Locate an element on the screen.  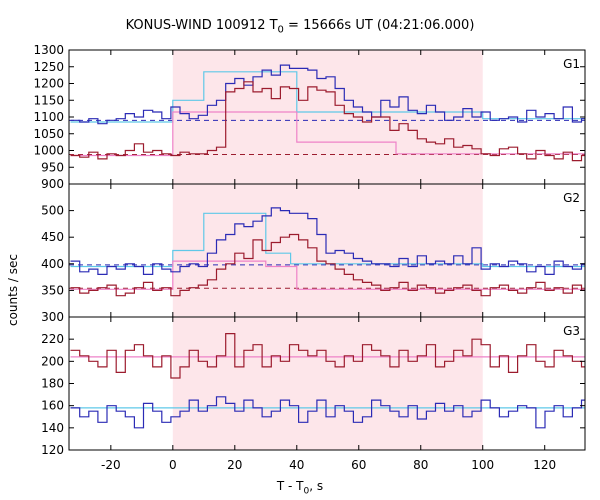
title-subscript: 0 is located at coordinates (280, 30).